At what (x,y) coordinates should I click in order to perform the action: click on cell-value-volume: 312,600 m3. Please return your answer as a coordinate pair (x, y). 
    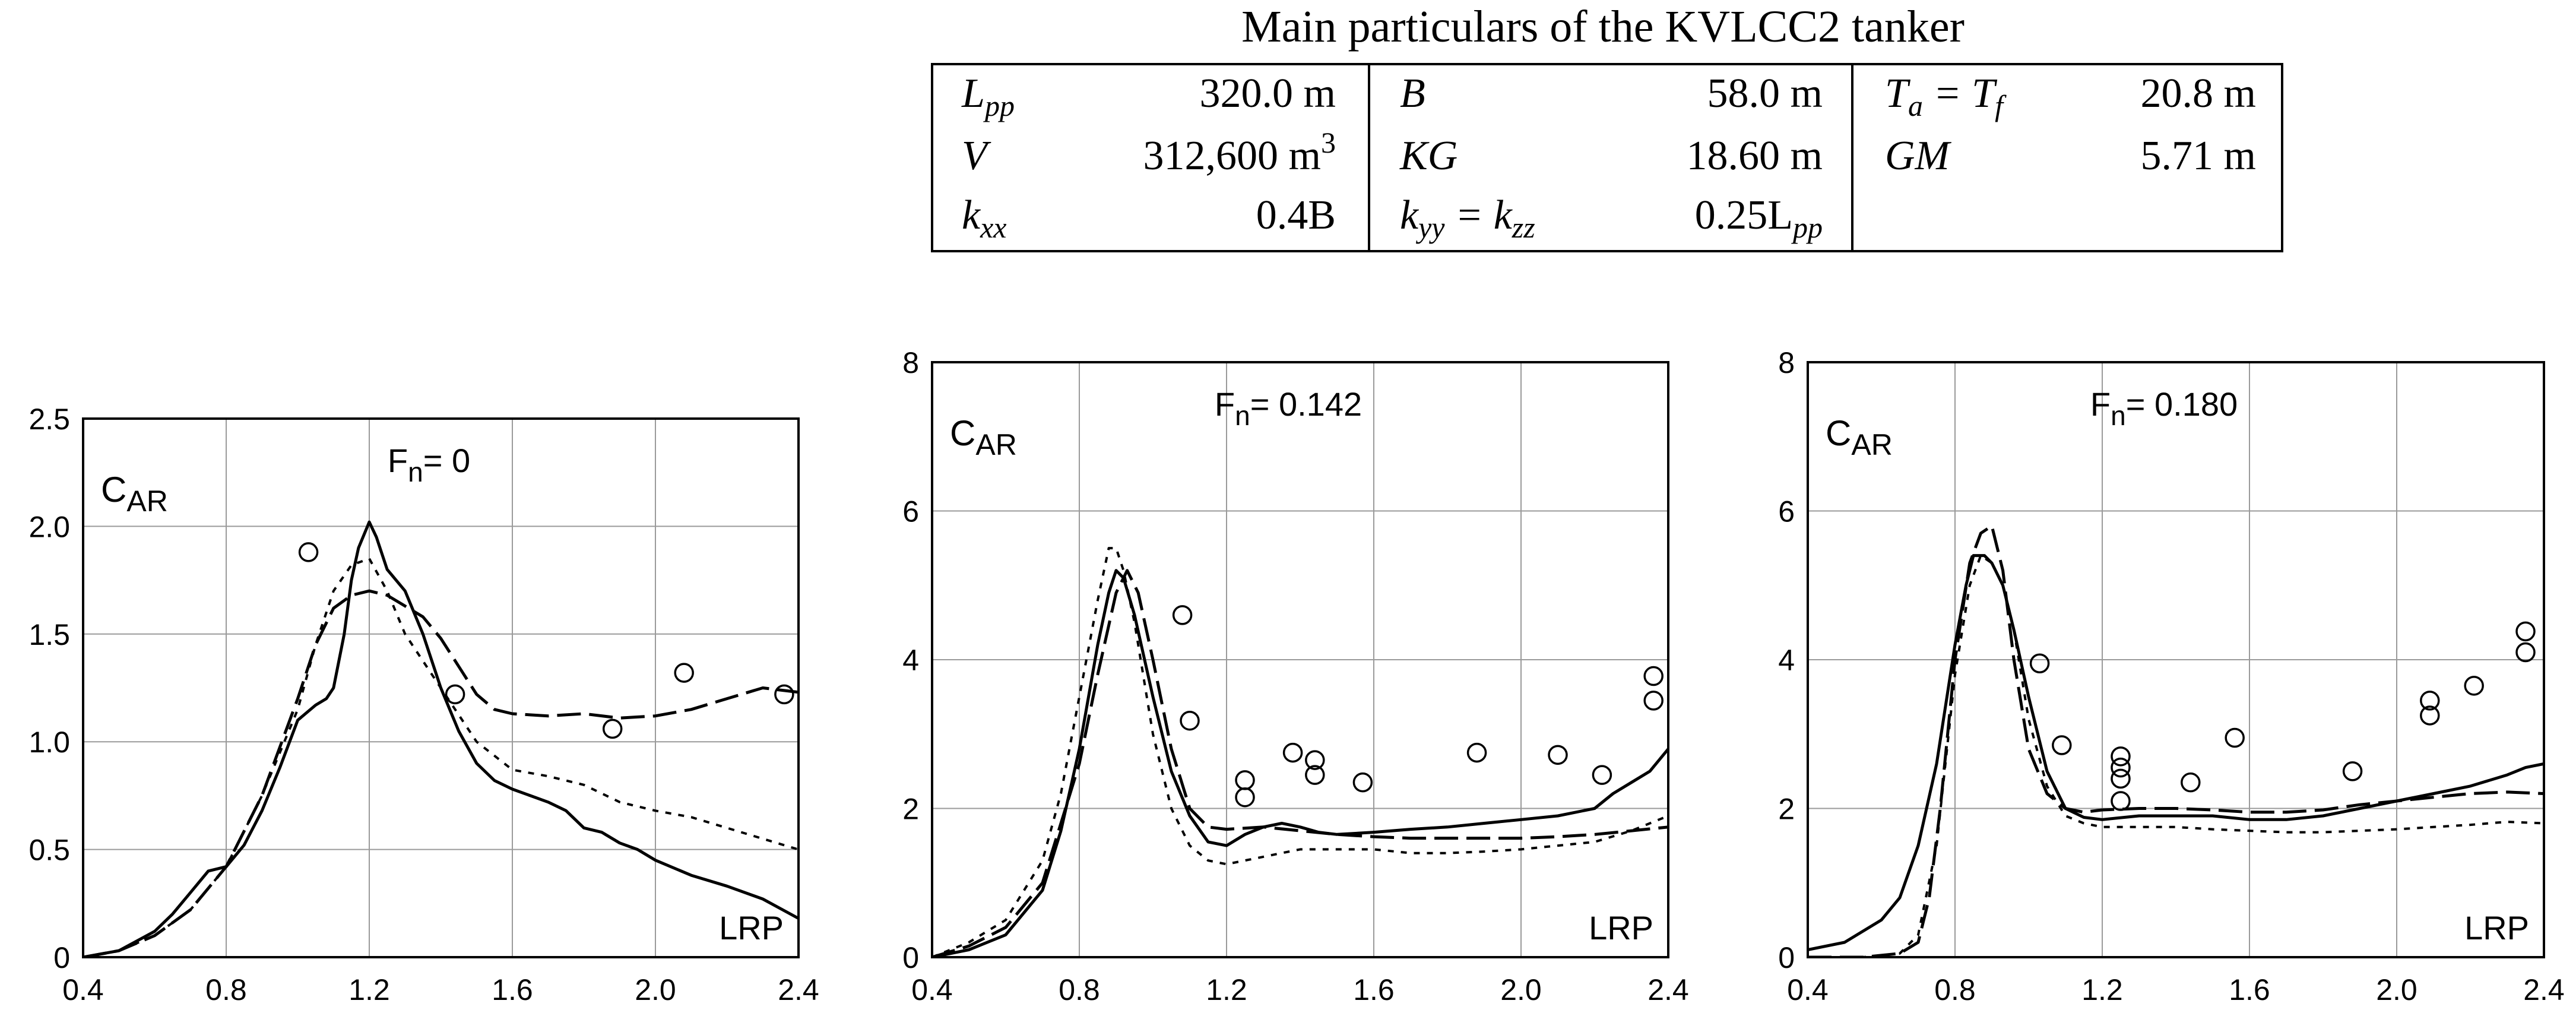
    Looking at the image, I should click on (1240, 152).